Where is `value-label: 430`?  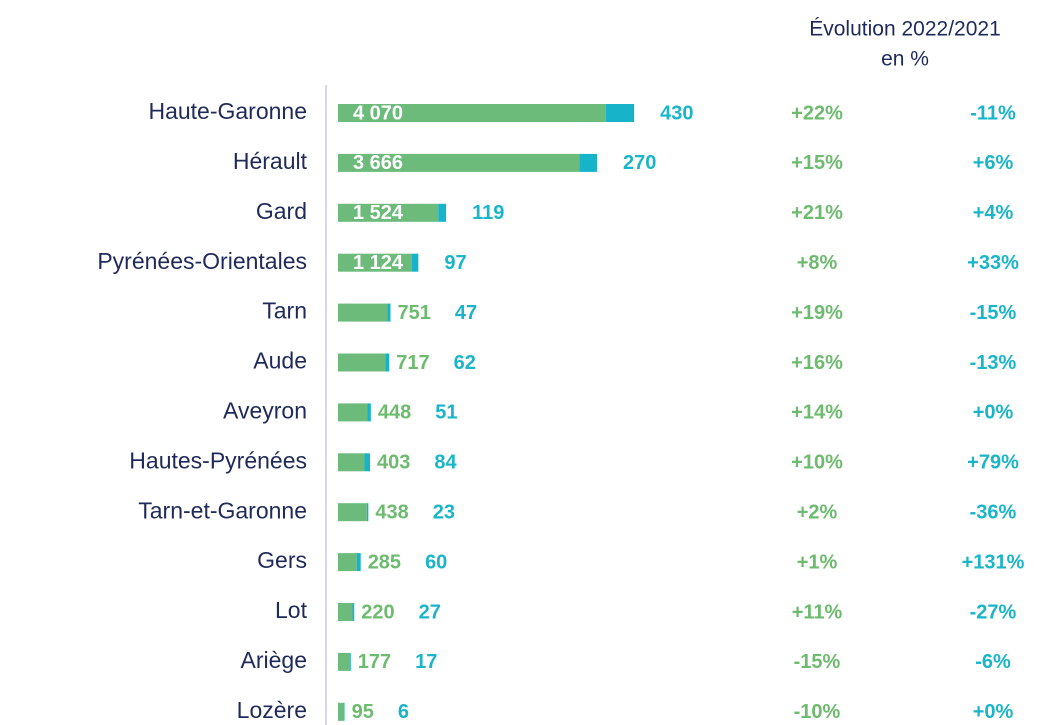
value-label: 430 is located at coordinates (676, 113).